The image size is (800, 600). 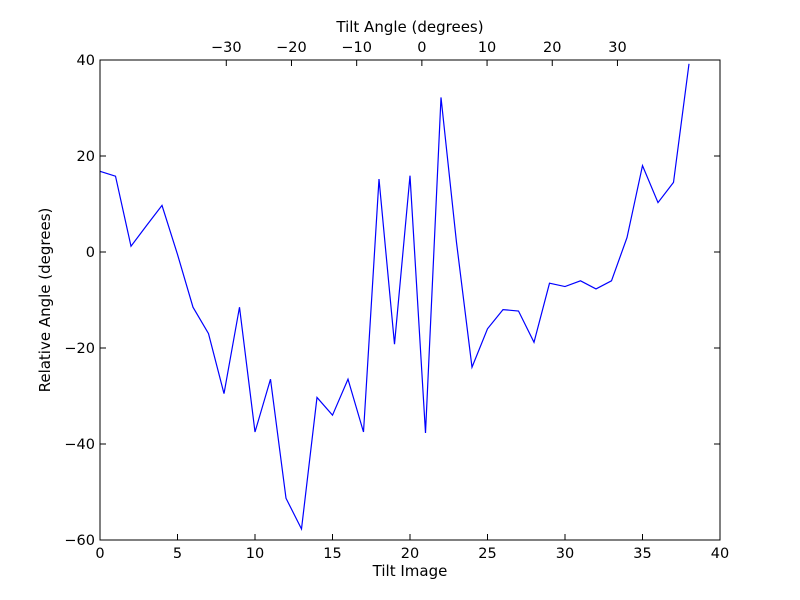 What do you see at coordinates (86, 61) in the screenshot?
I see `y-tick-label: 40` at bounding box center [86, 61].